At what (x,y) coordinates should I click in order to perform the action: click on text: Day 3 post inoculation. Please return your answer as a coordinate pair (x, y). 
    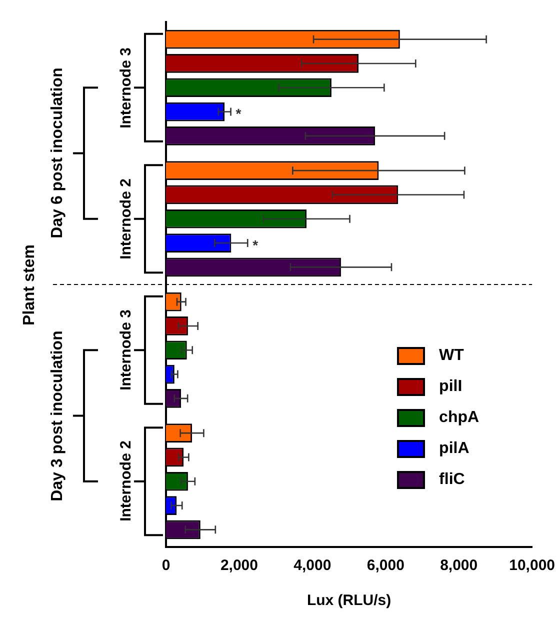
    Looking at the image, I should click on (58, 416).